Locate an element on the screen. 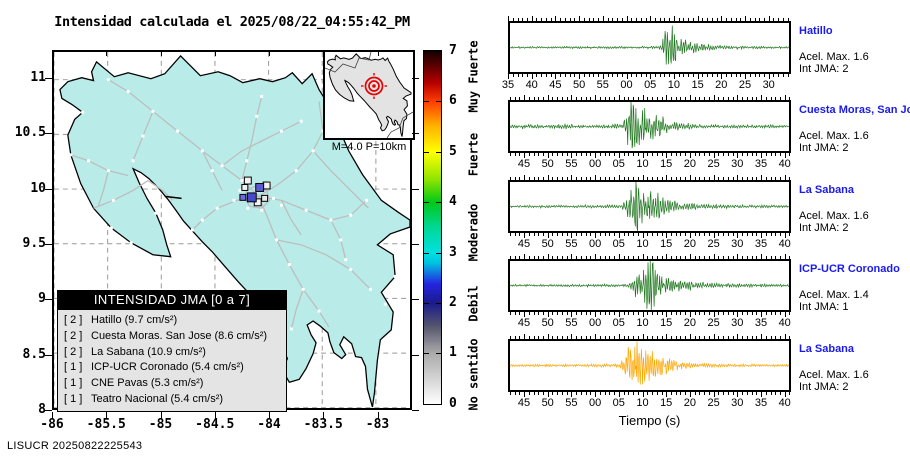 The height and width of the screenshot is (460, 910). lat-tick-label: 11 is located at coordinates (38, 77).